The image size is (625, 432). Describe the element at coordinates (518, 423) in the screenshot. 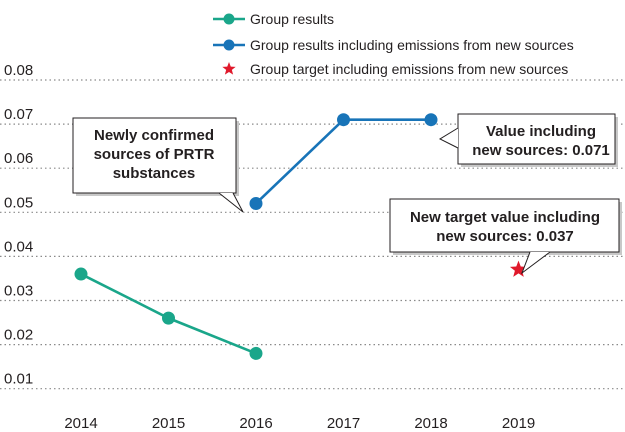

I see `x-tick-label: 2019` at that location.